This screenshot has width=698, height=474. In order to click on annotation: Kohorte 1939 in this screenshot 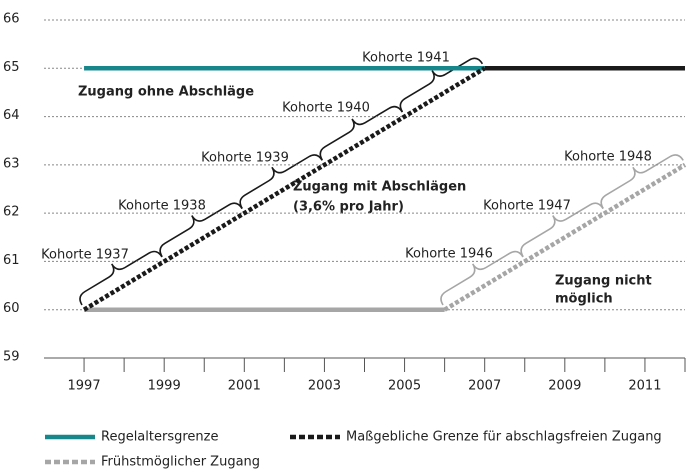, I will do `click(245, 158)`.